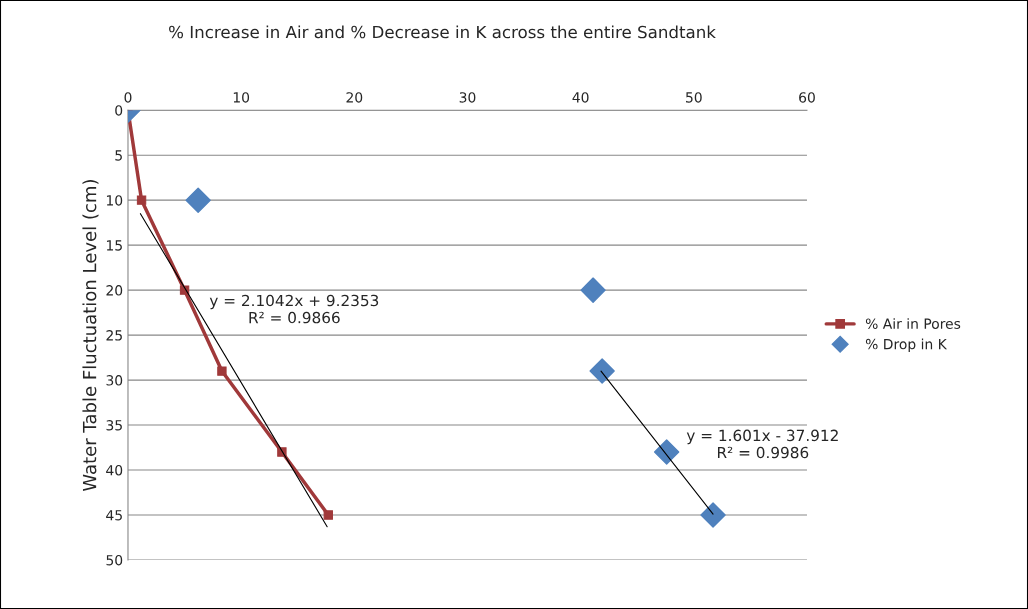 The image size is (1028, 609). What do you see at coordinates (90, 336) in the screenshot?
I see `y-axis-title: Water Table Fluctuation Level (cm)` at bounding box center [90, 336].